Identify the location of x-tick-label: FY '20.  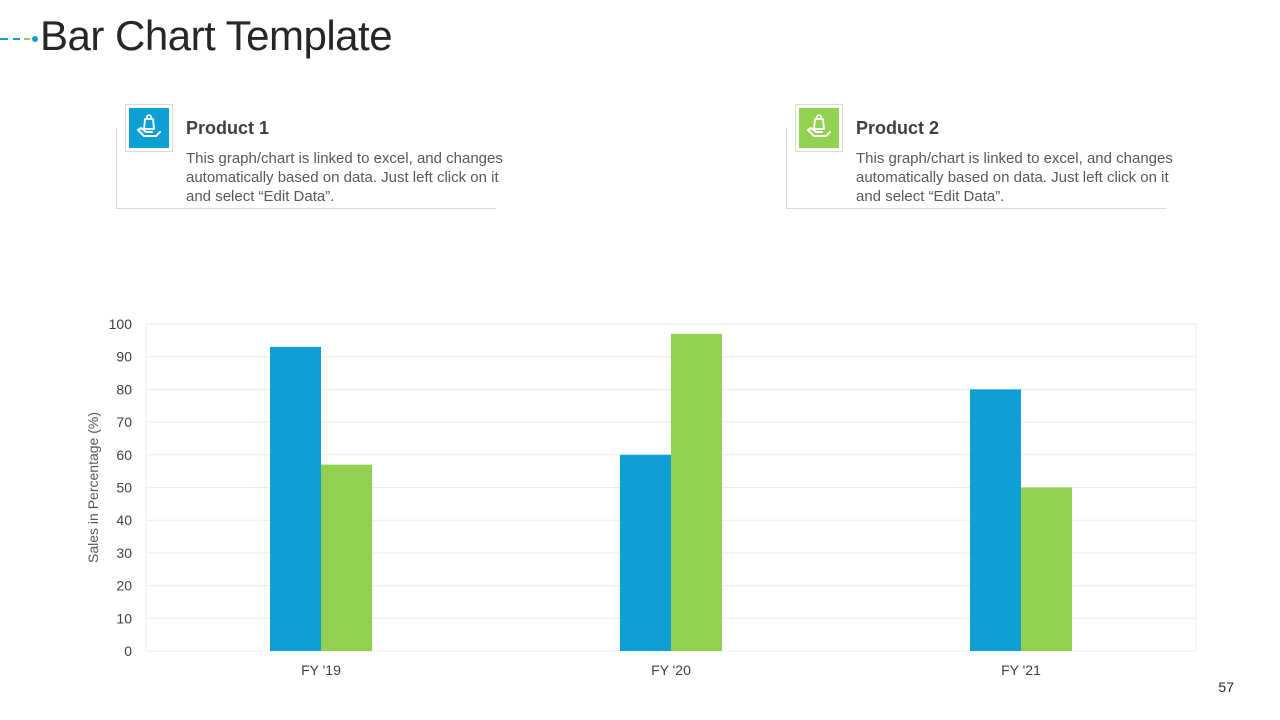
(671, 670).